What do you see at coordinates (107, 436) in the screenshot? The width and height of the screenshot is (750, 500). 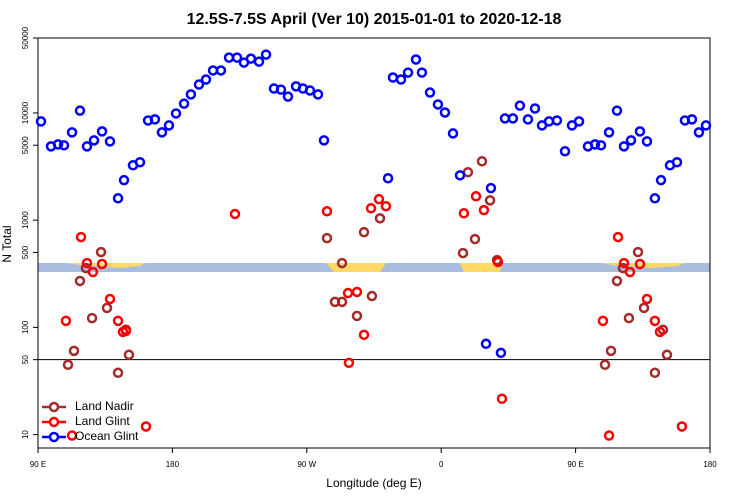 I see `legend-label: Ocean Glint` at bounding box center [107, 436].